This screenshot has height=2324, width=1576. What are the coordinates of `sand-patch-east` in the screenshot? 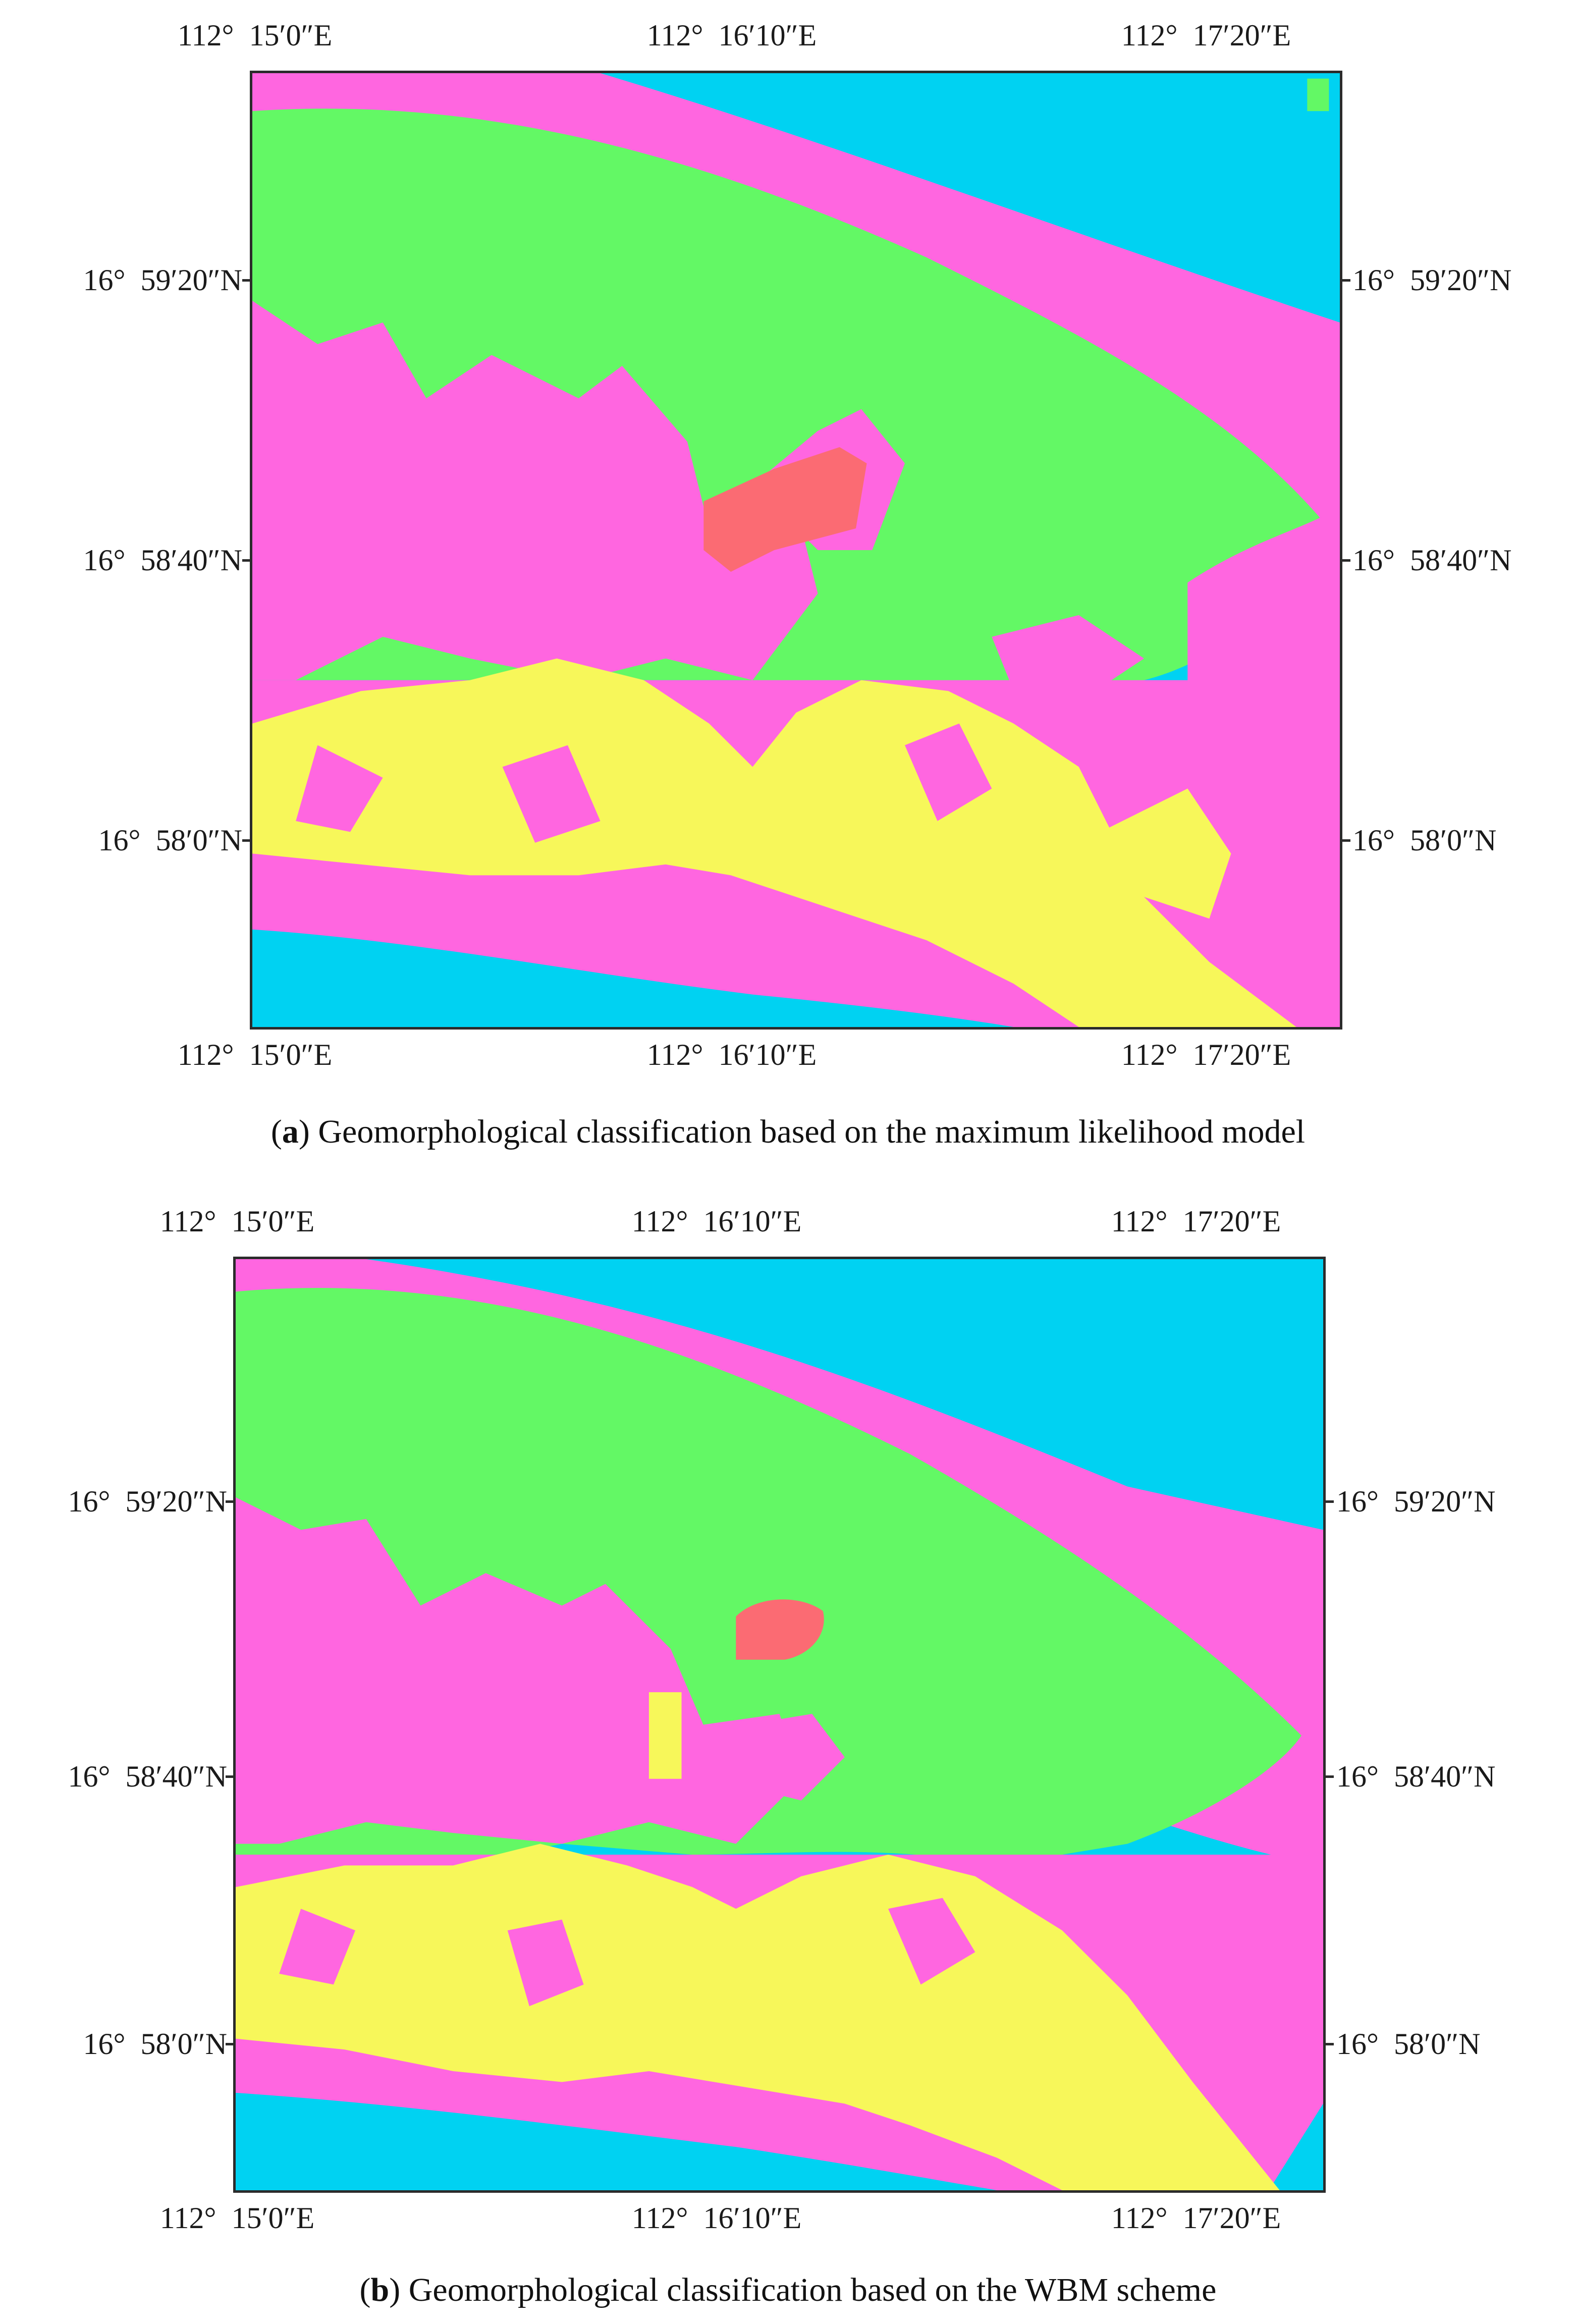 It's located at (1165, 853).